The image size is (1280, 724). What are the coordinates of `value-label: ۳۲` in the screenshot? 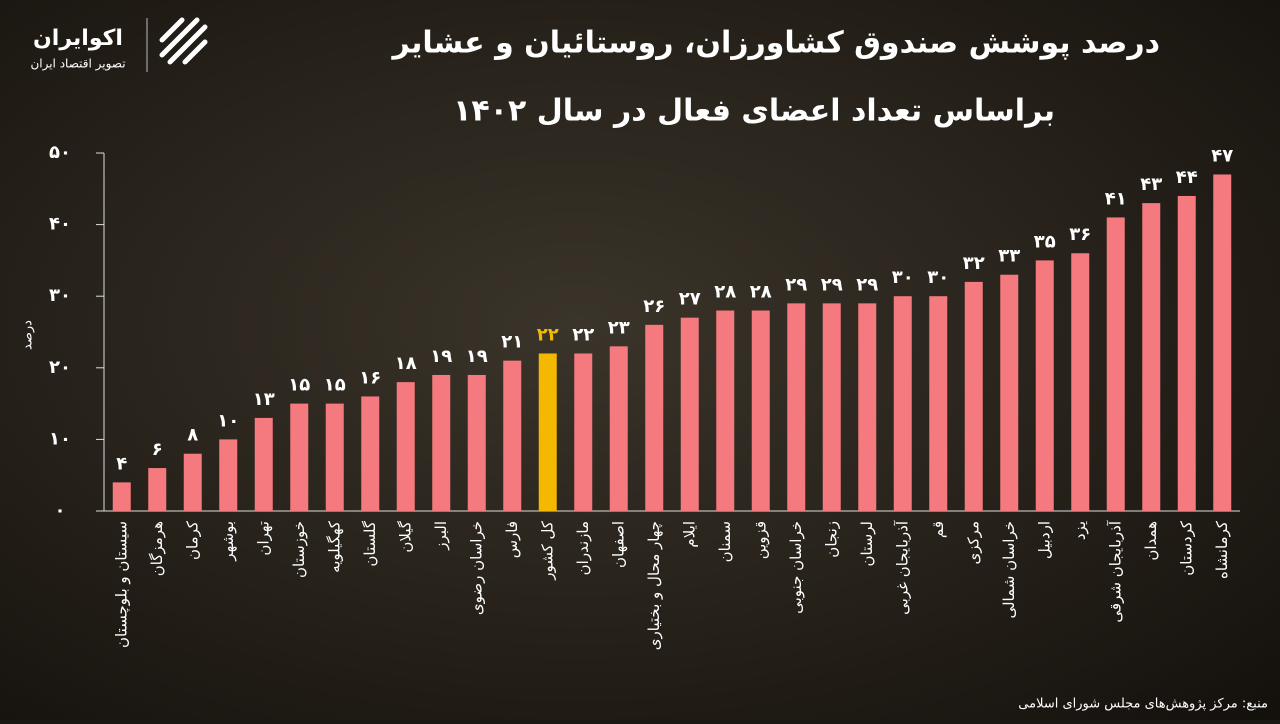 It's located at (974, 263).